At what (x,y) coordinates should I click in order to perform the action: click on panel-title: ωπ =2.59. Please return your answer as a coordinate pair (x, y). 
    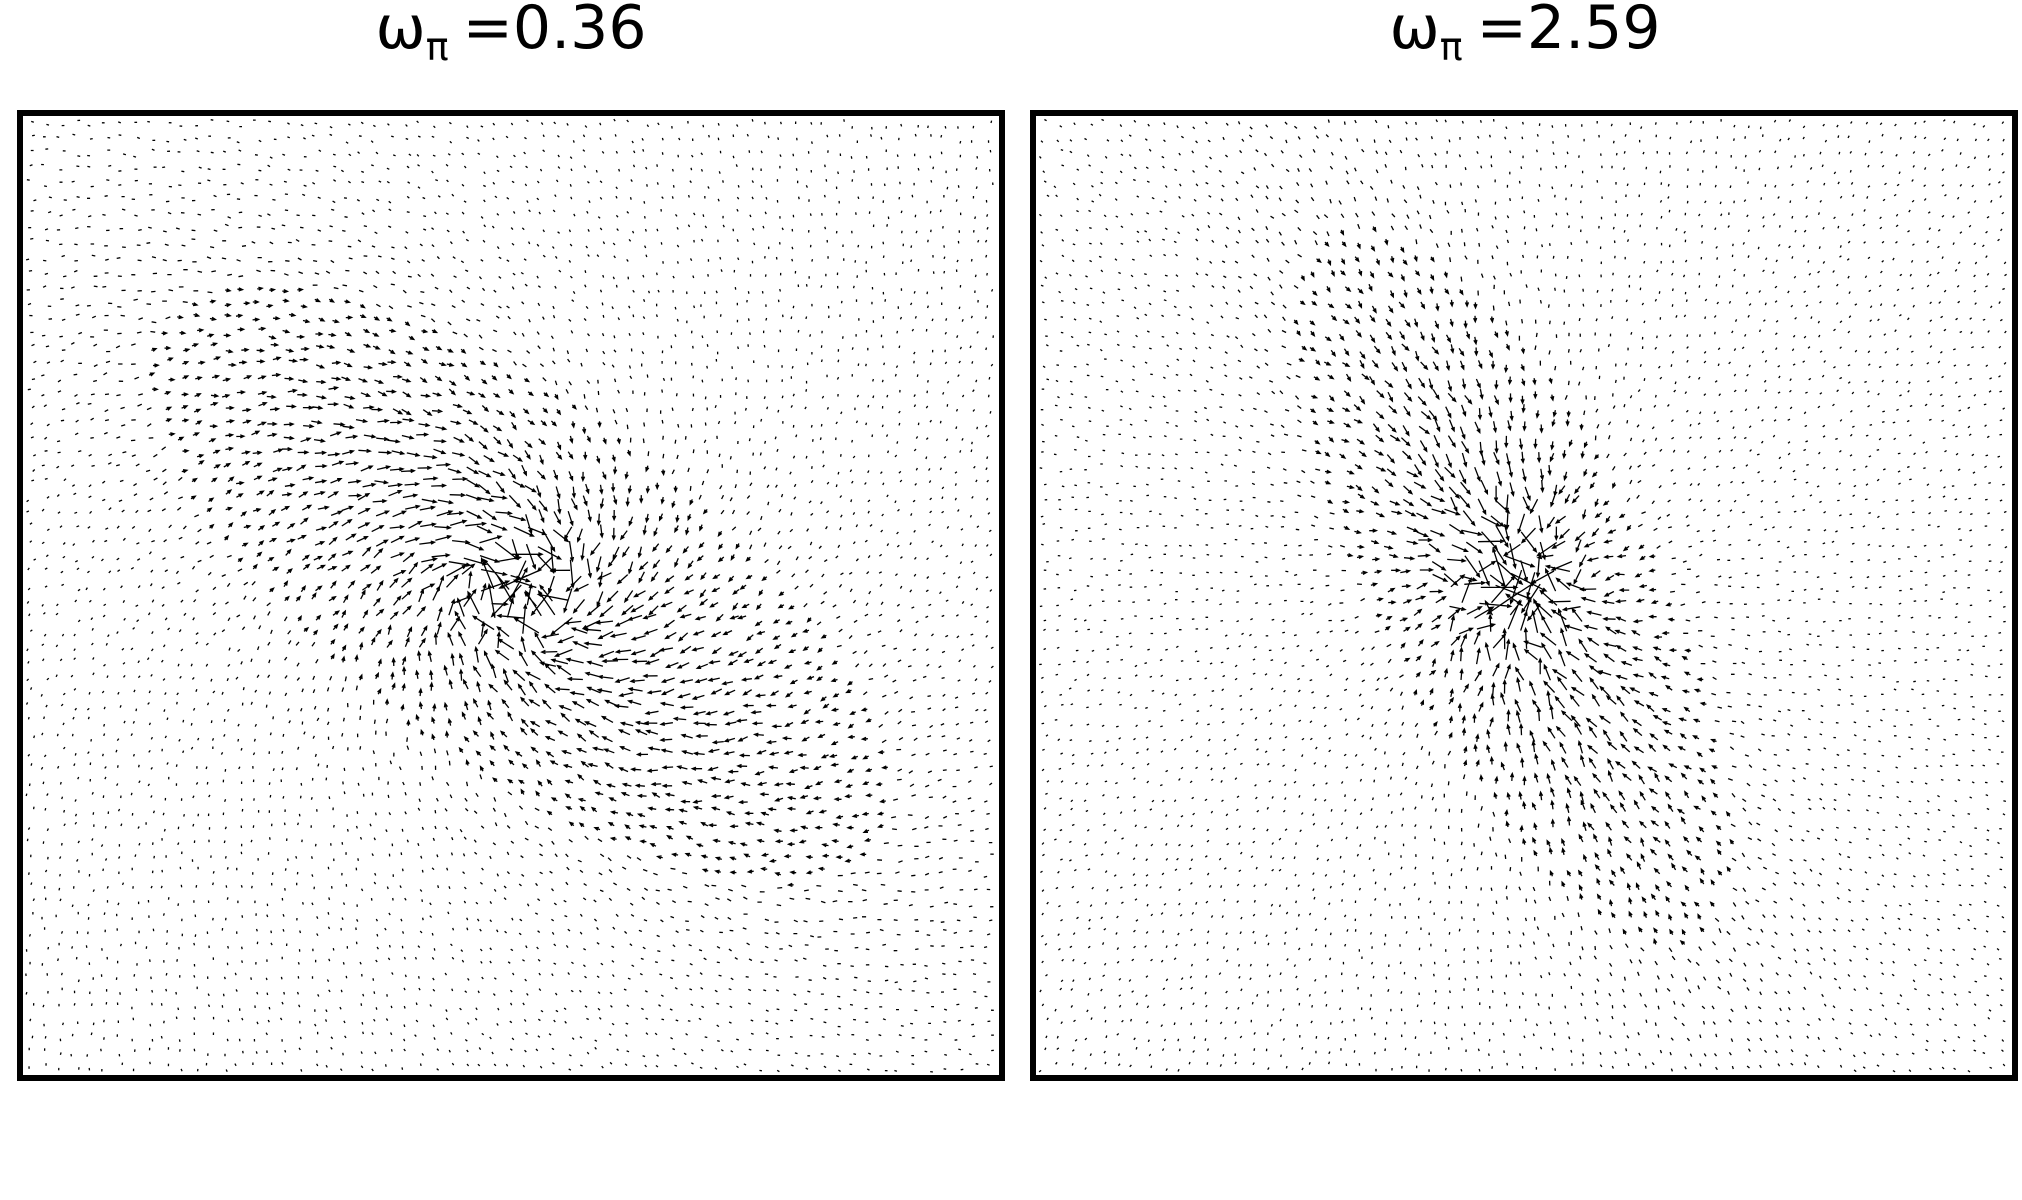
    Looking at the image, I should click on (1524, 34).